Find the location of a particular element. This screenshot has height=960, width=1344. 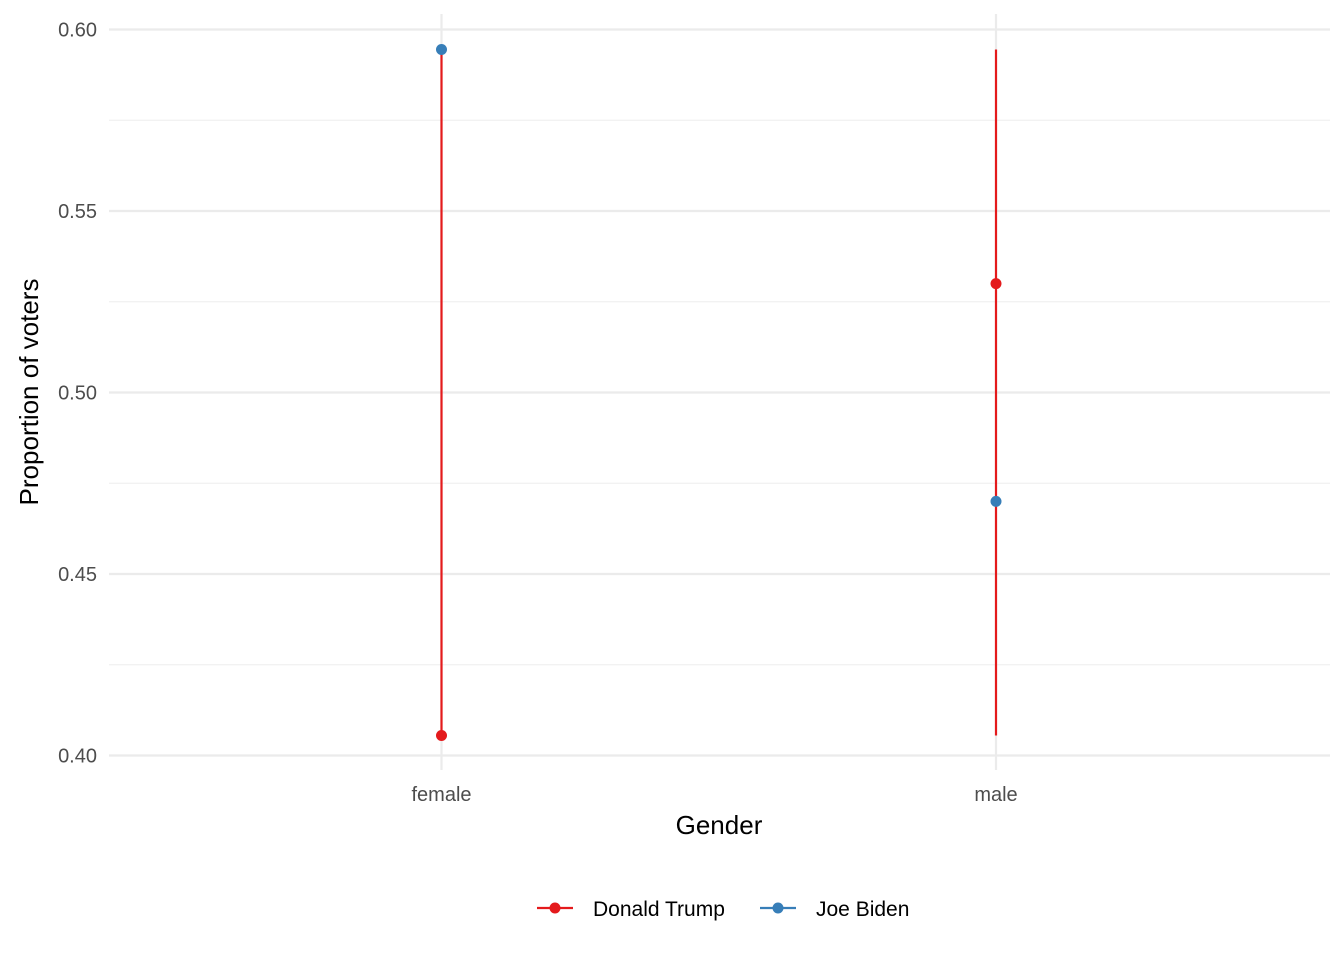

legend-label: Joe Biden is located at coordinates (862, 909).